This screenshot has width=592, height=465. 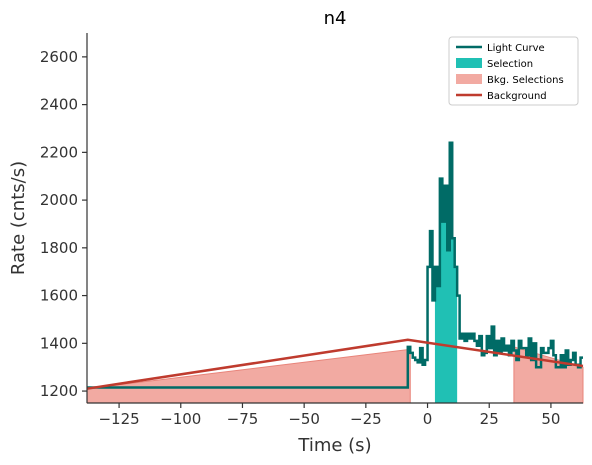 What do you see at coordinates (516, 48) in the screenshot?
I see `legend-light-curve-label: Light Curve` at bounding box center [516, 48].